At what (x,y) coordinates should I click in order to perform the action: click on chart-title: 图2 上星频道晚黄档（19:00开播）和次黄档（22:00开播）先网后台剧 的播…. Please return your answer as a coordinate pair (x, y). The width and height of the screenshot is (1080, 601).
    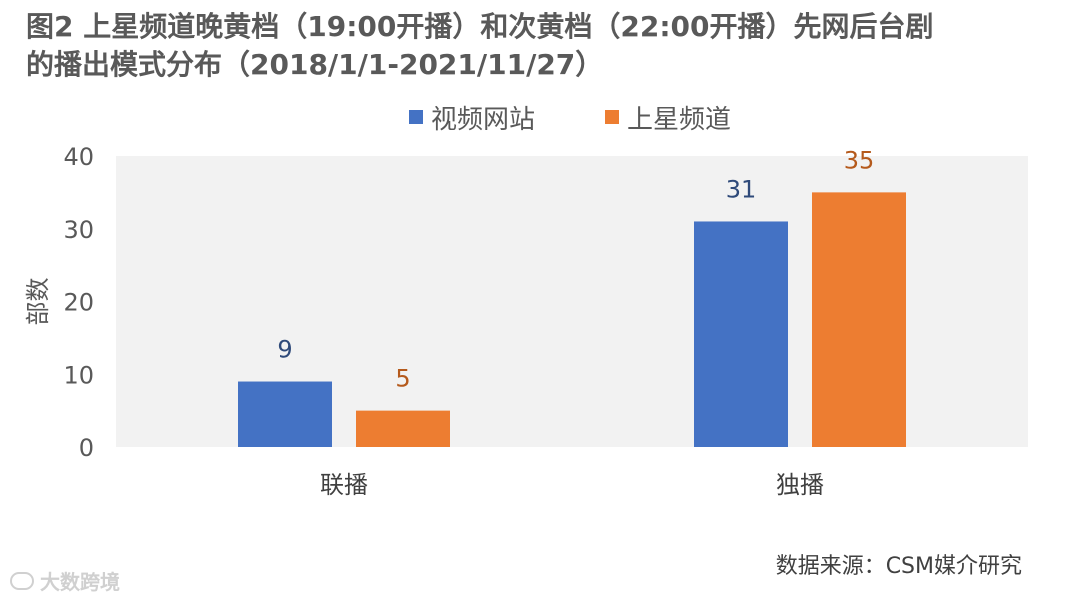
    Looking at the image, I should click on (546, 46).